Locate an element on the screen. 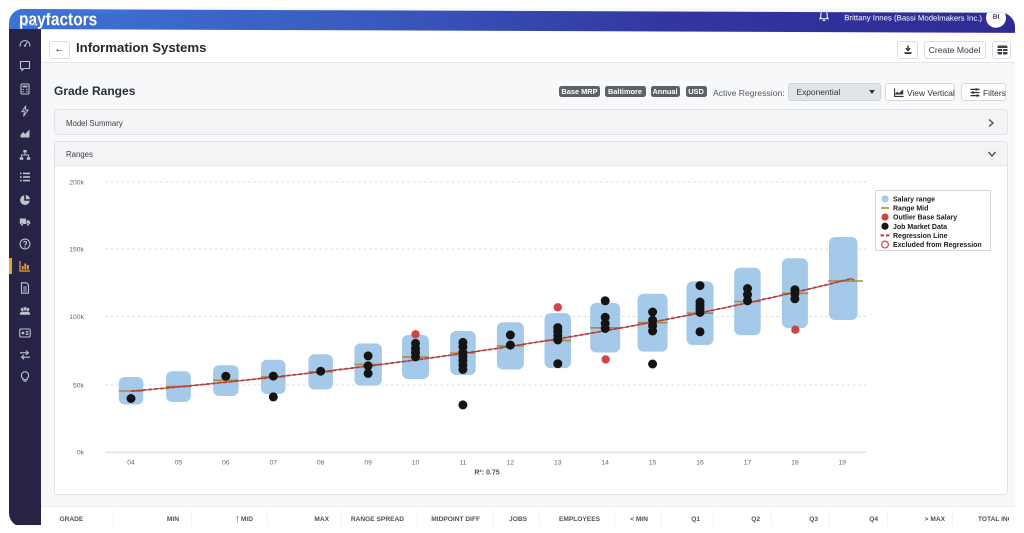  svg-text: 08 is located at coordinates (321, 463).